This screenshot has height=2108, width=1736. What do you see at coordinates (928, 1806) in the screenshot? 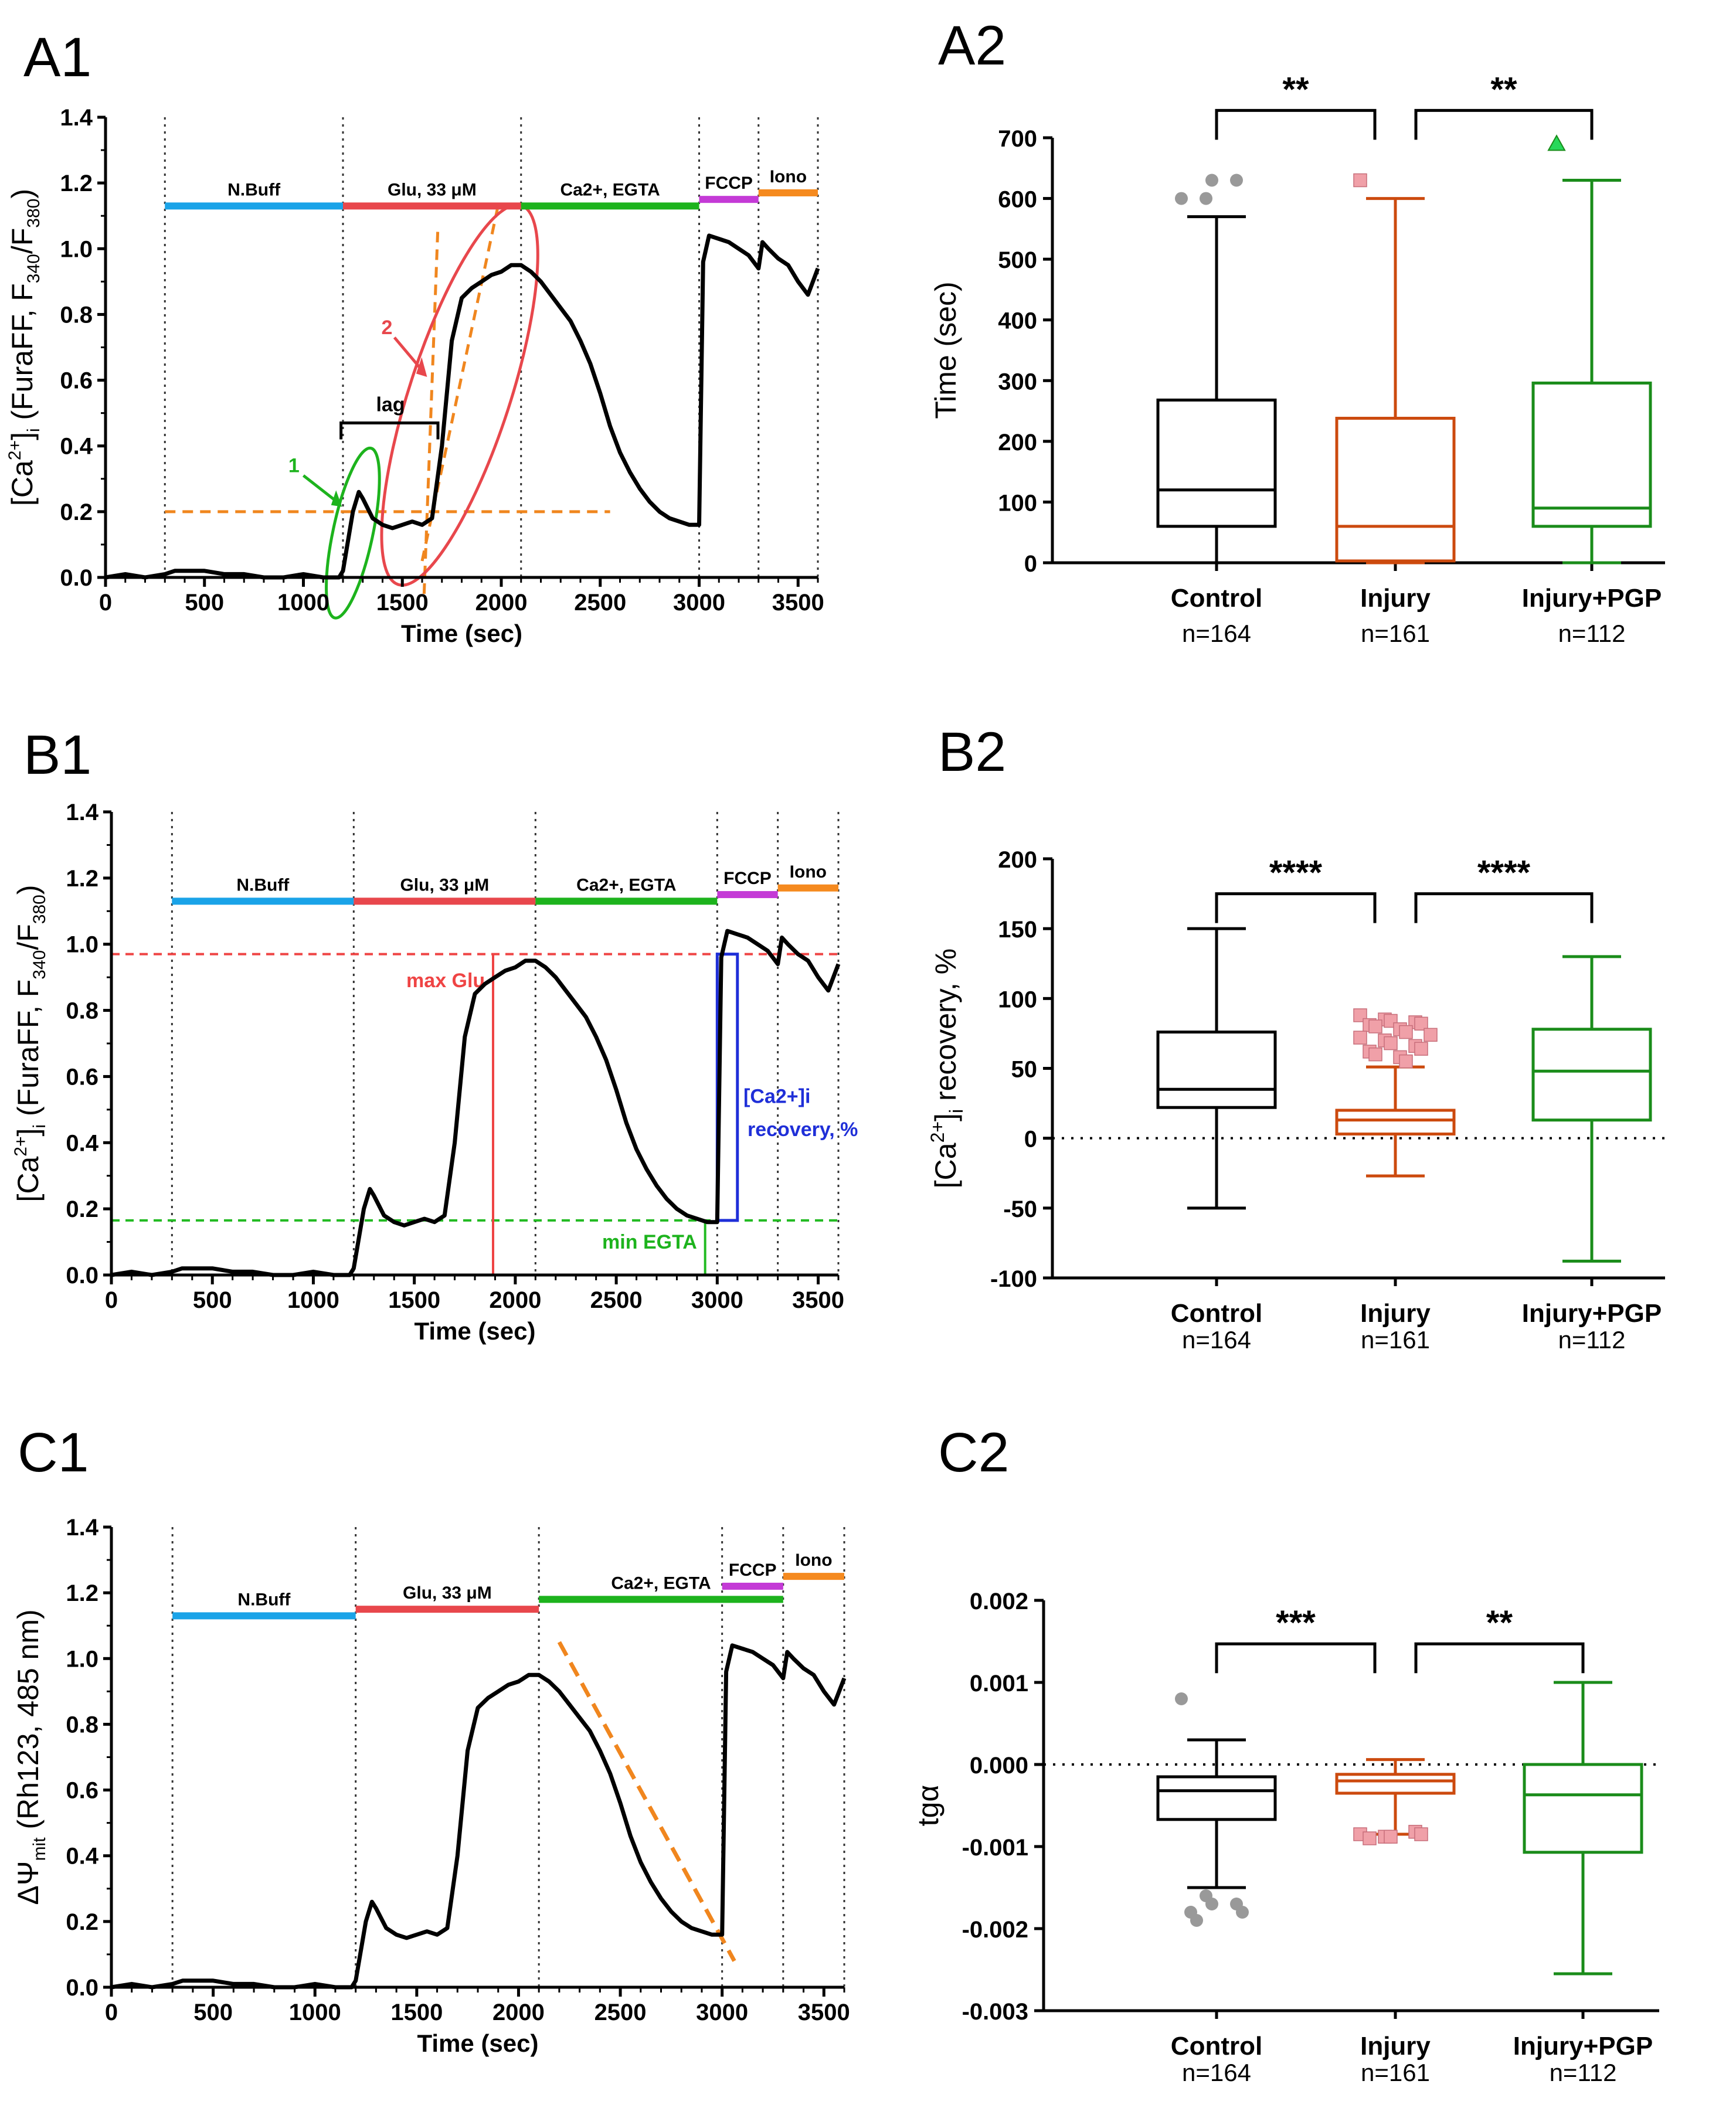
I see `y-axis-label: tgα` at bounding box center [928, 1806].